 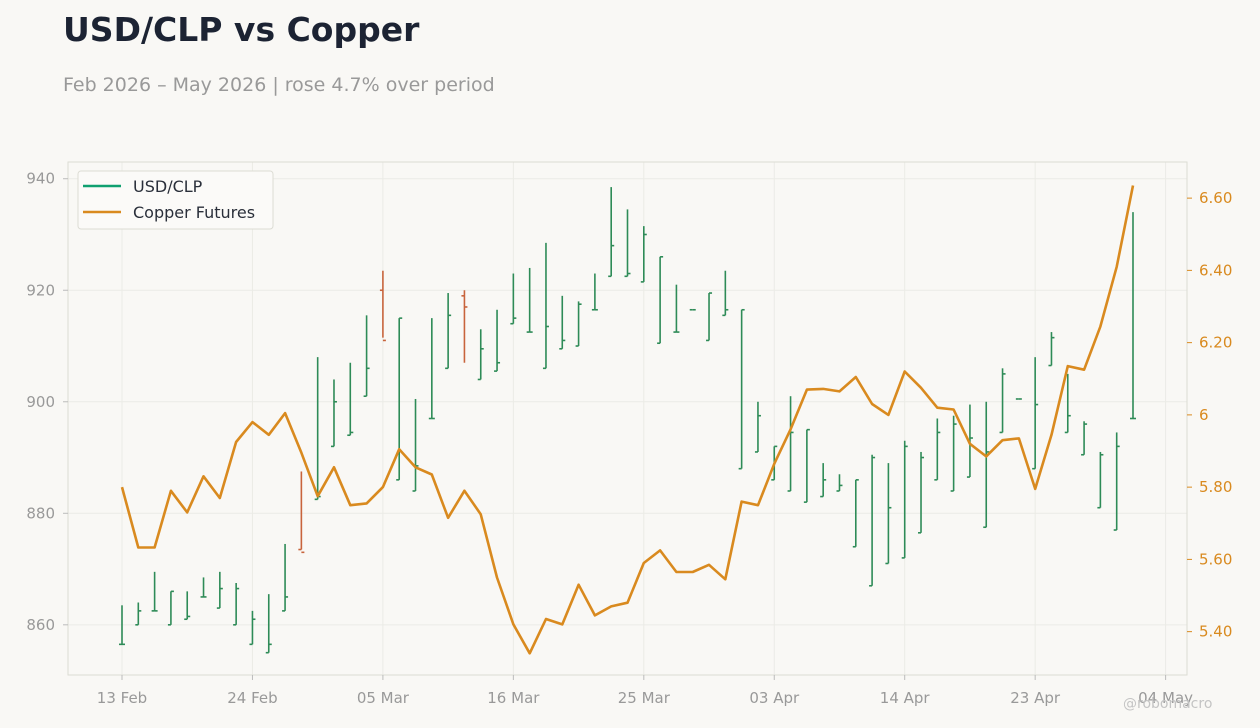 I want to click on x-tick-label: 14 Apr, so click(x=905, y=698).